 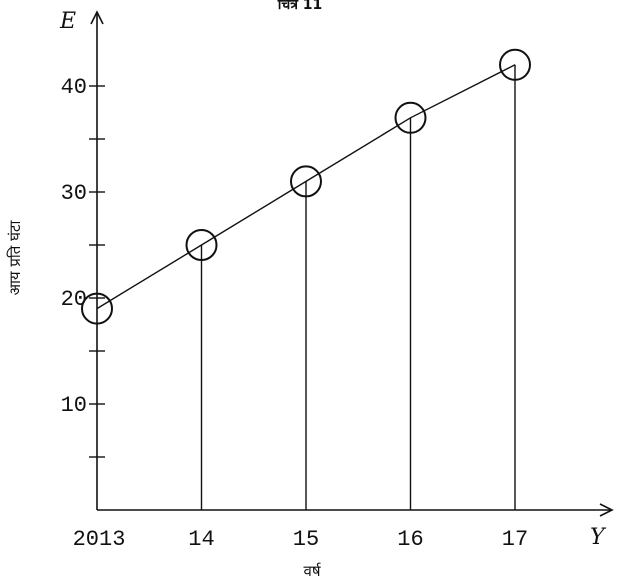 What do you see at coordinates (74, 193) in the screenshot?
I see `y-tick-label: 30` at bounding box center [74, 193].